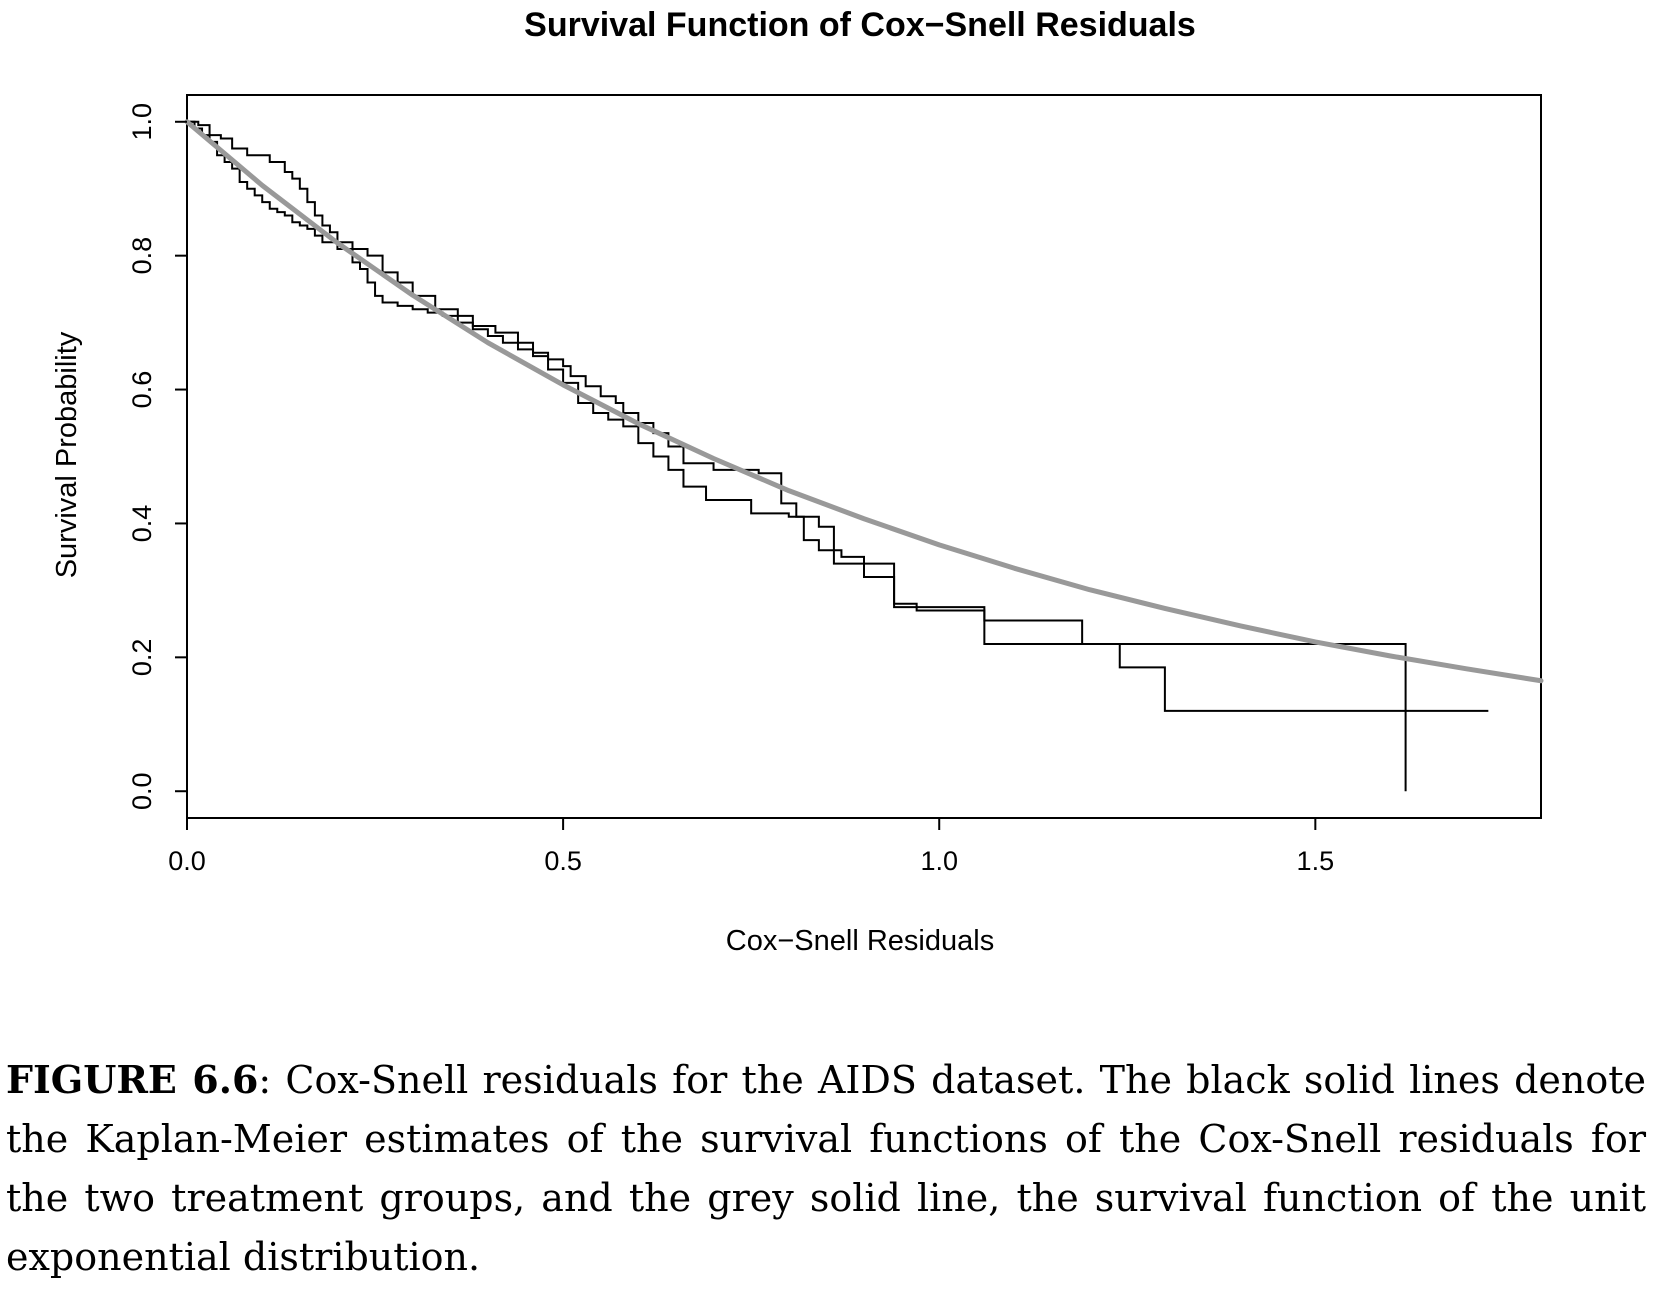 The image size is (1653, 1295). Describe the element at coordinates (142, 122) in the screenshot. I see `y-tick-label: 1.0` at that location.